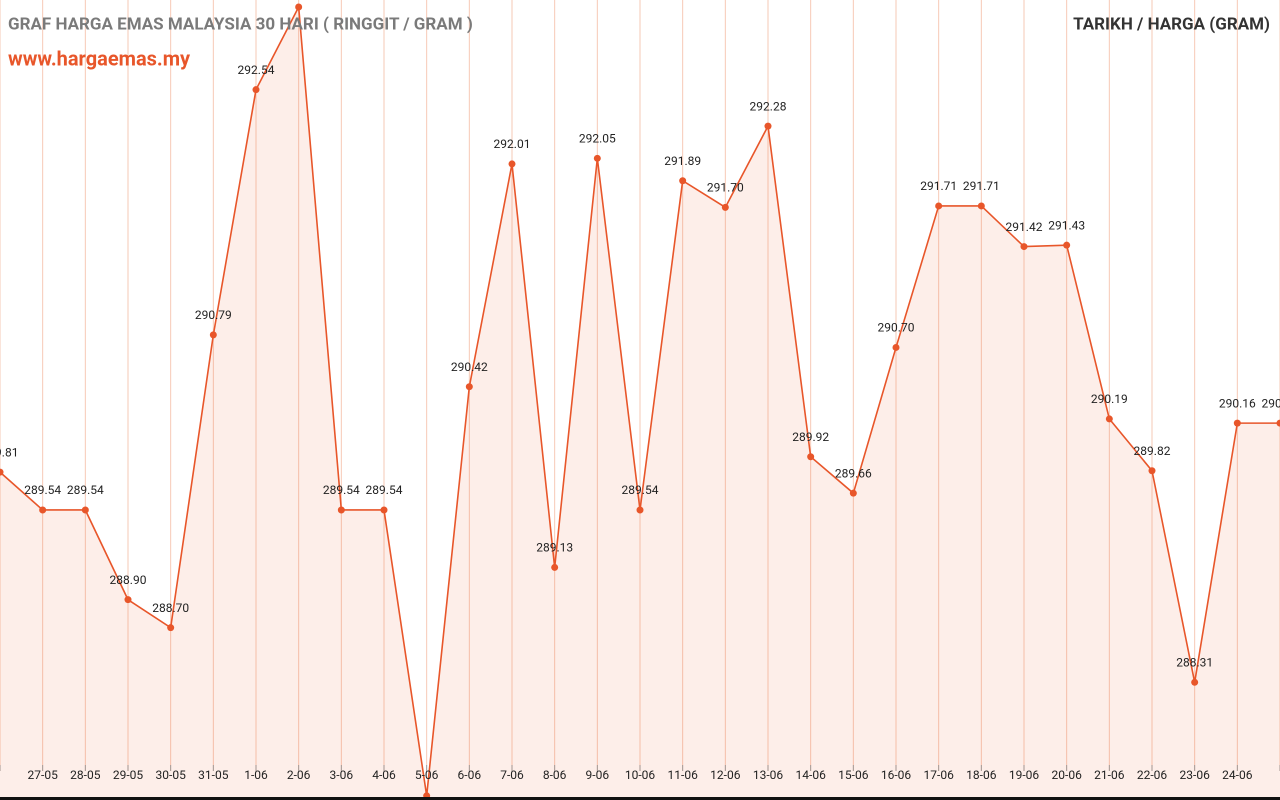 The image size is (1280, 800). I want to click on legend-label: TARIKH / HARGA (GRAM), so click(1171, 24).